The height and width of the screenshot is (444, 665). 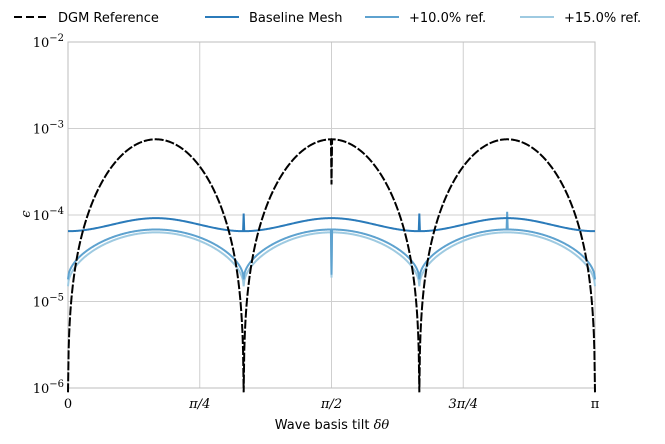 I want to click on x-tick-label: π/4, so click(x=199, y=404).